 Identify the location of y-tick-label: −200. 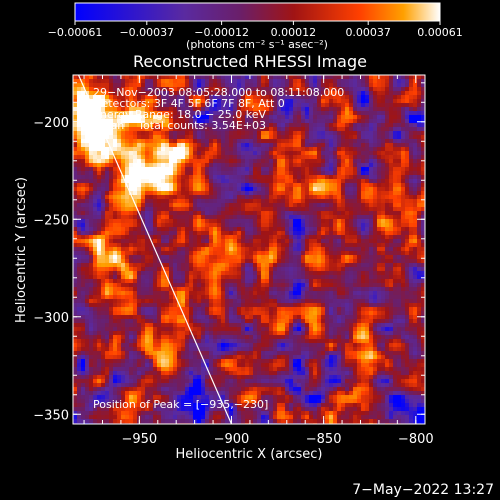
(51, 123).